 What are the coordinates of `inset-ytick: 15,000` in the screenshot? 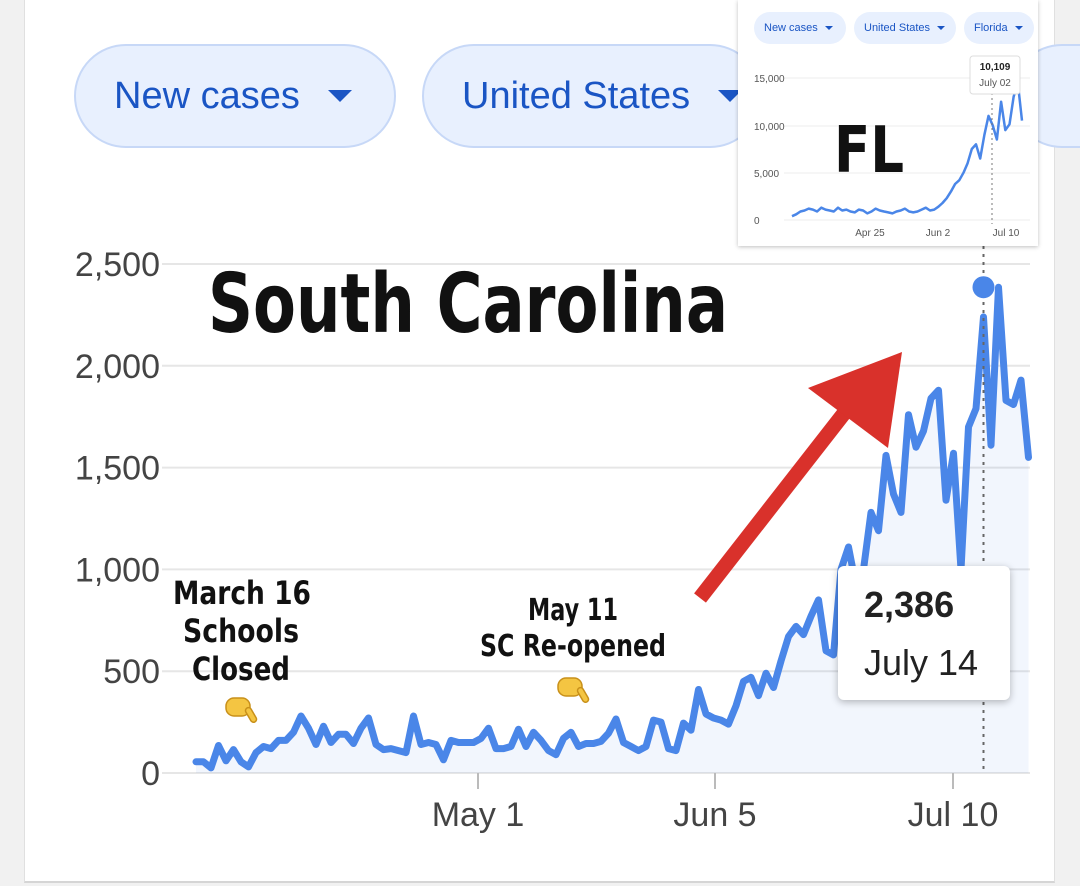 It's located at (769, 79).